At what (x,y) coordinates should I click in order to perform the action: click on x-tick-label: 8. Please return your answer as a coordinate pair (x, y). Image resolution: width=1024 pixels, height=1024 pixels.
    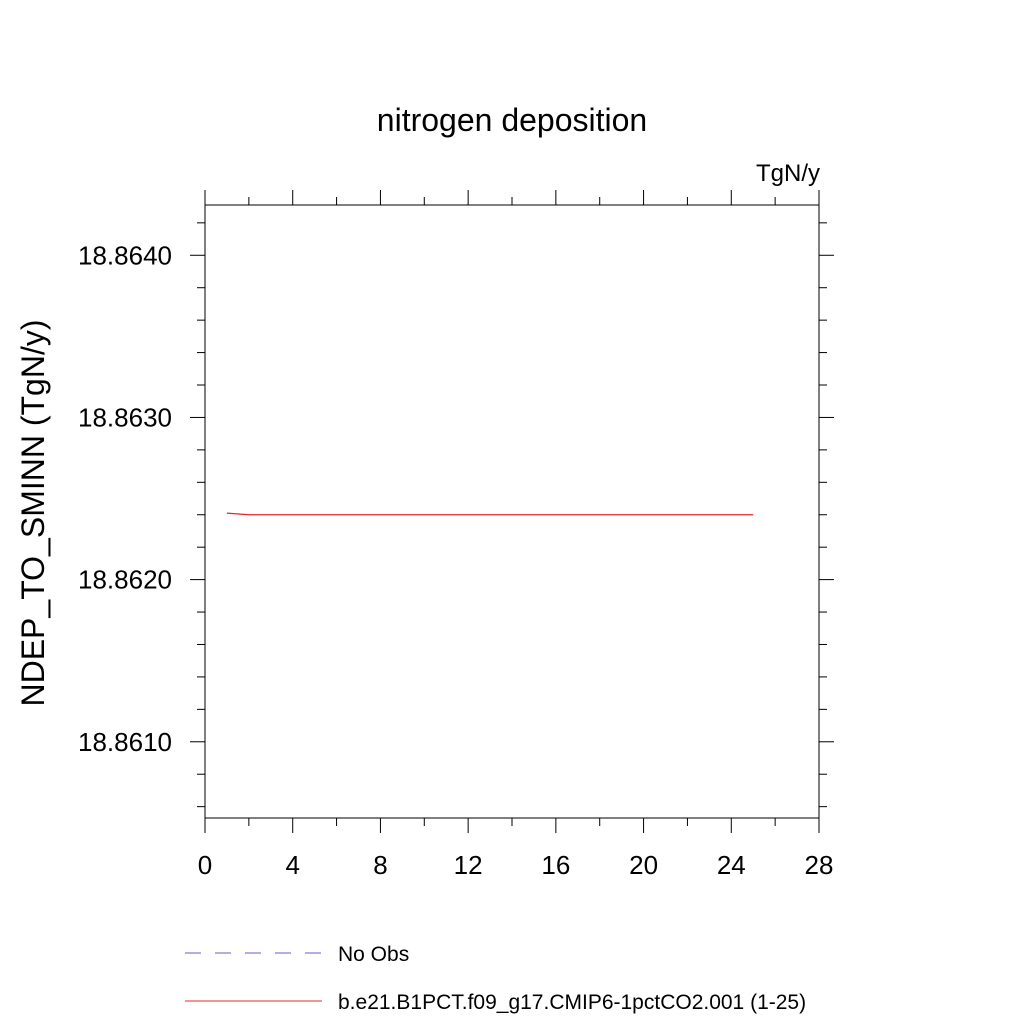
    Looking at the image, I should click on (380, 865).